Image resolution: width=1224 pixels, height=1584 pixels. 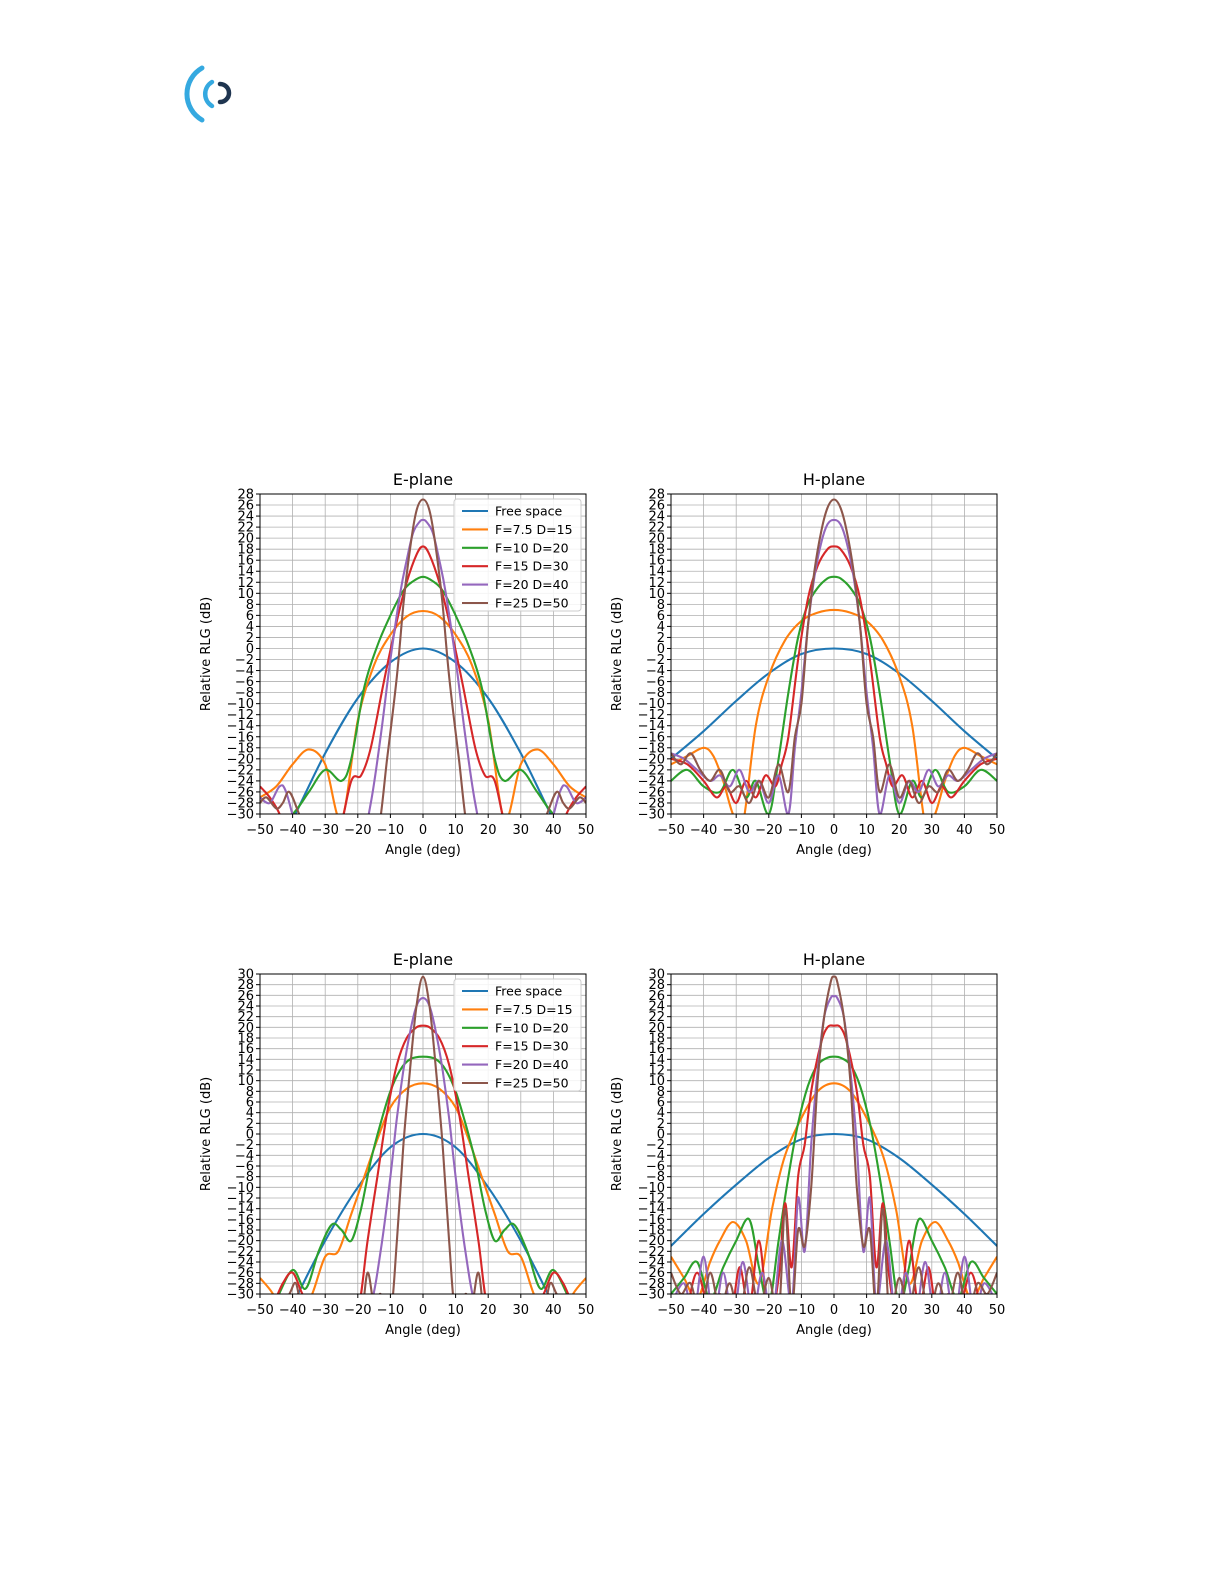 What do you see at coordinates (208, 94) in the screenshot?
I see `wireless-signal-logo-icon` at bounding box center [208, 94].